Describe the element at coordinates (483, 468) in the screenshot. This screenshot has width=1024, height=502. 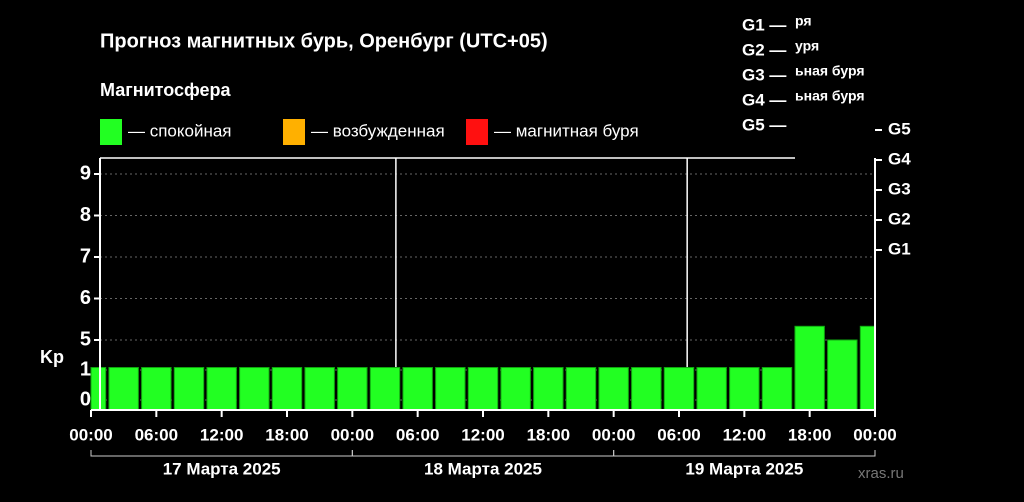
I see `day-label: 18 Марта 2025` at that location.